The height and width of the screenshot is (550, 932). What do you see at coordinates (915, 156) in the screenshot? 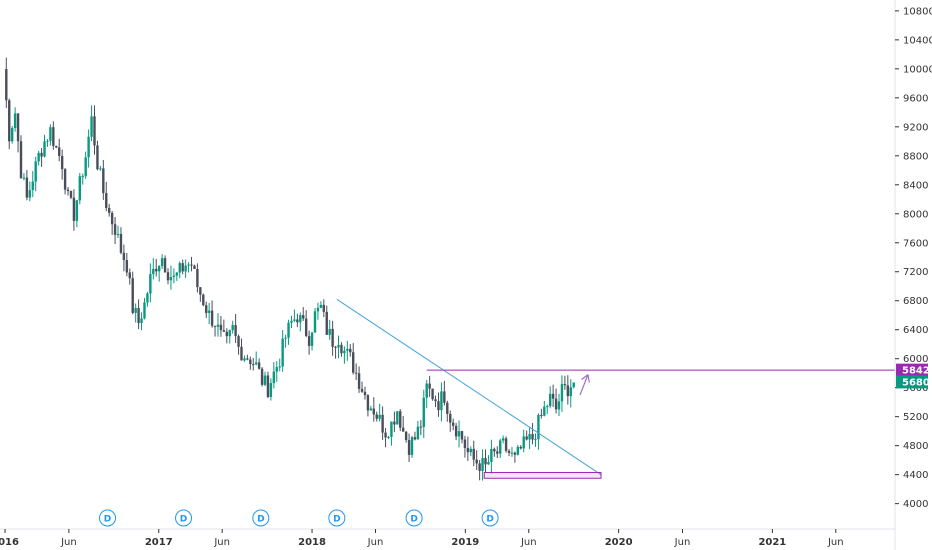
I see `y-tick-label: 8800` at bounding box center [915, 156].